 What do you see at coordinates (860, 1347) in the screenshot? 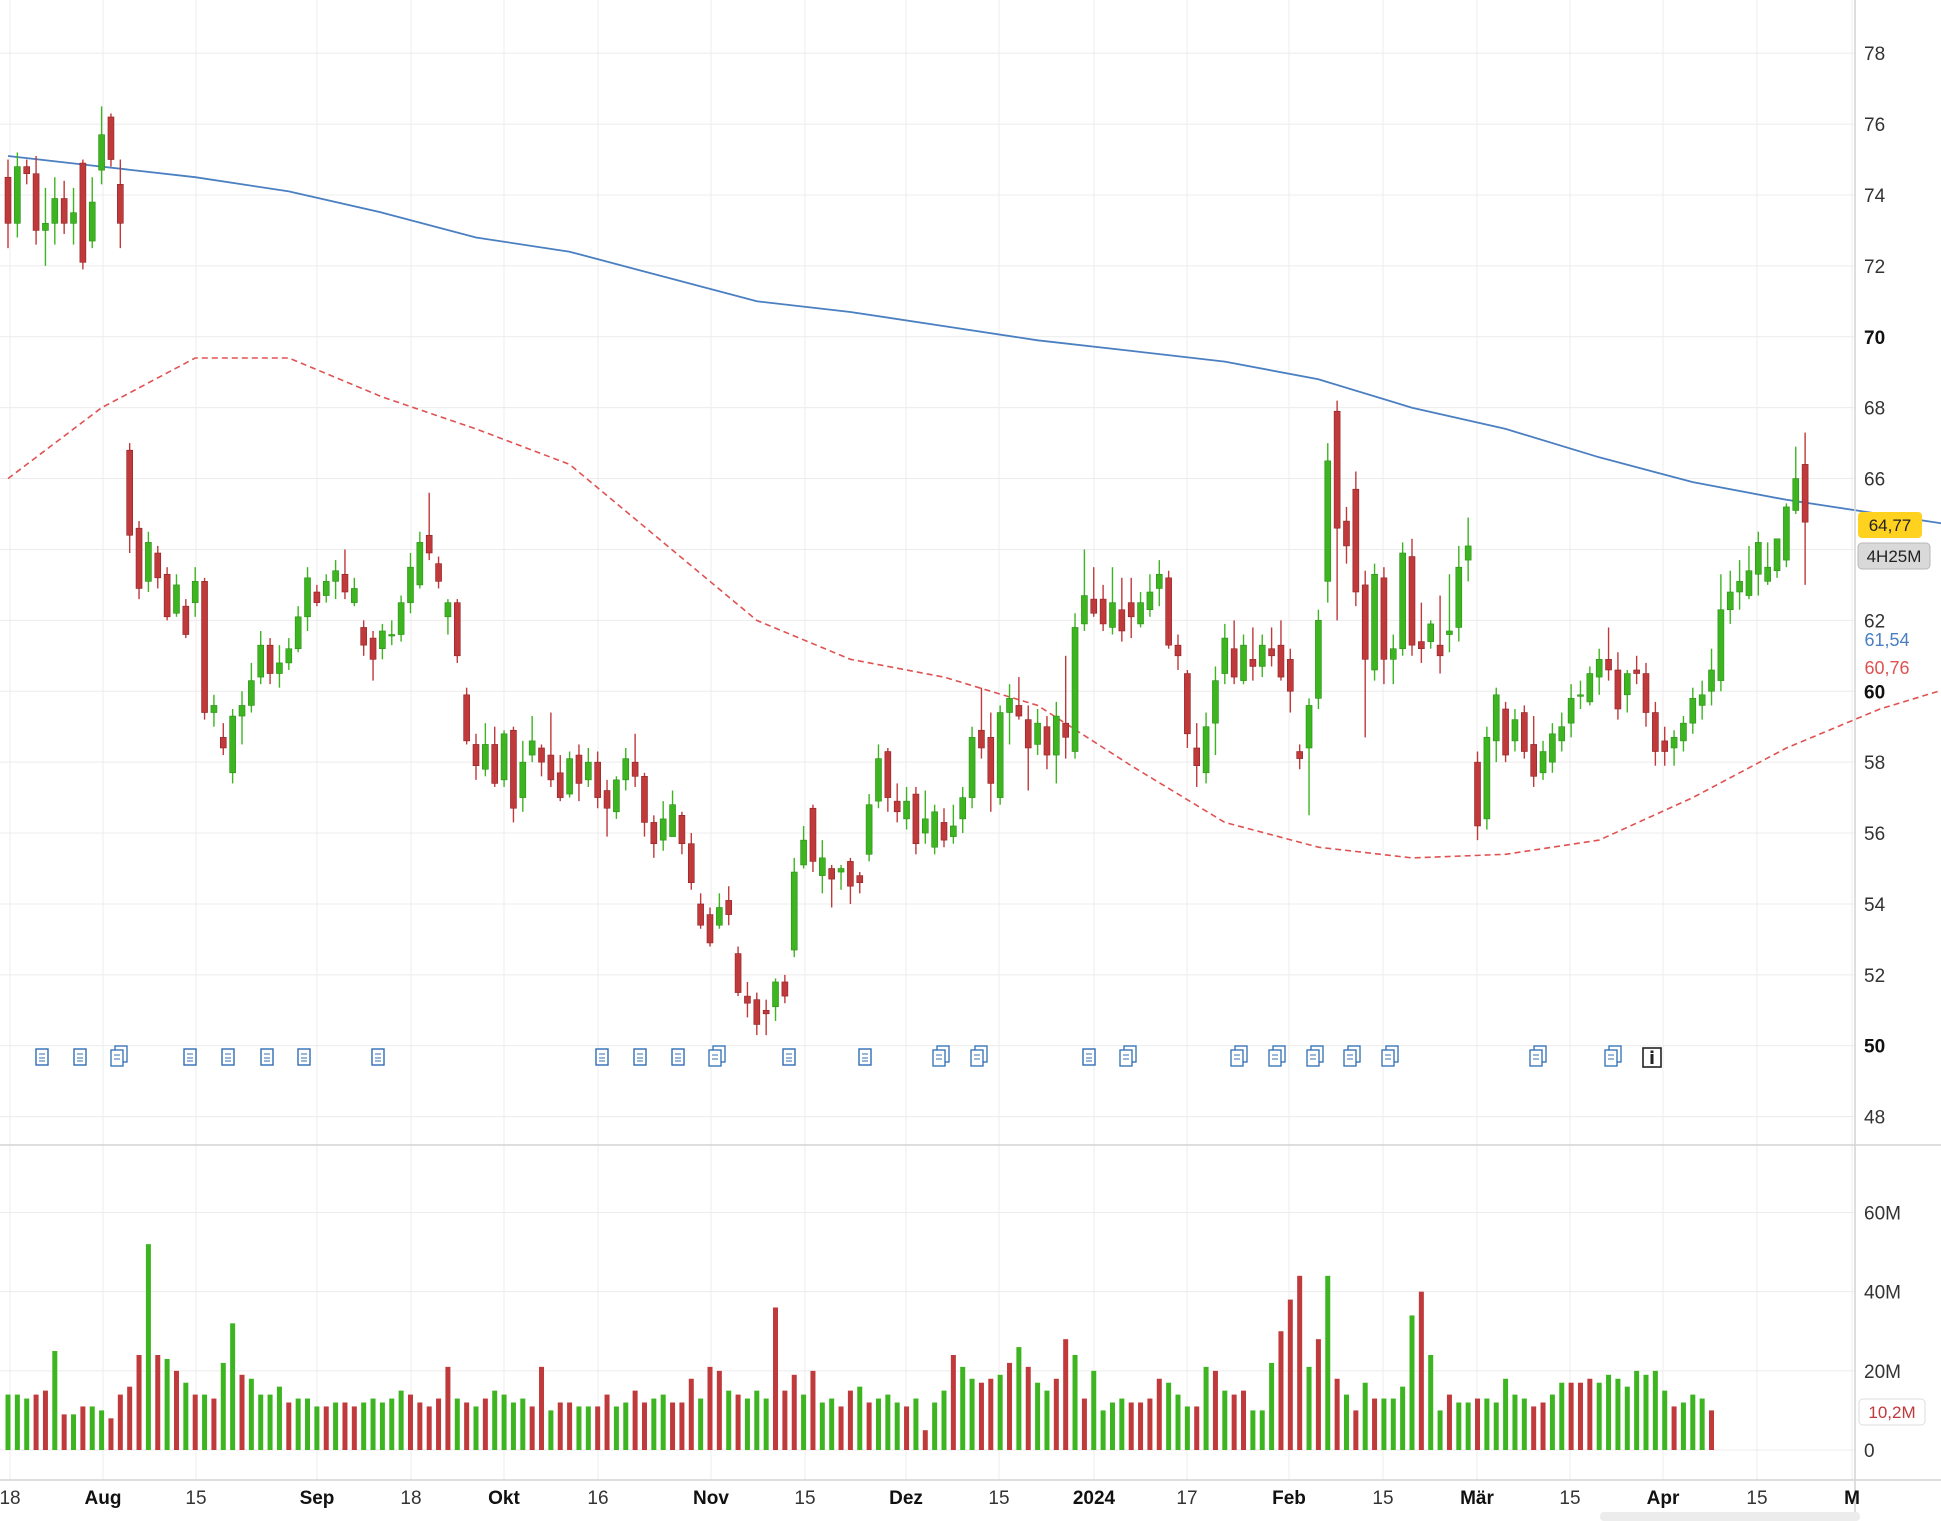
I see `volume-bars` at bounding box center [860, 1347].